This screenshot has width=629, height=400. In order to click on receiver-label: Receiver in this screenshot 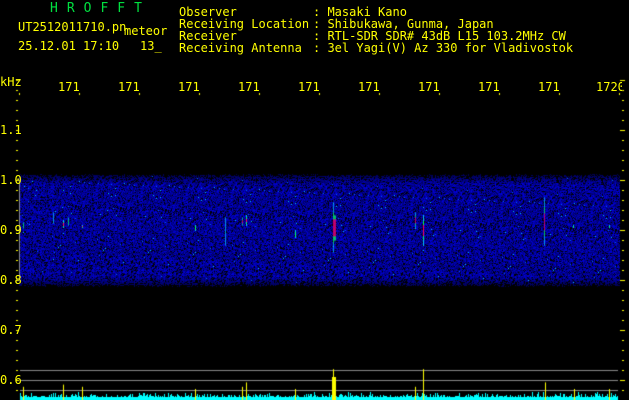, I will do `click(208, 36)`.